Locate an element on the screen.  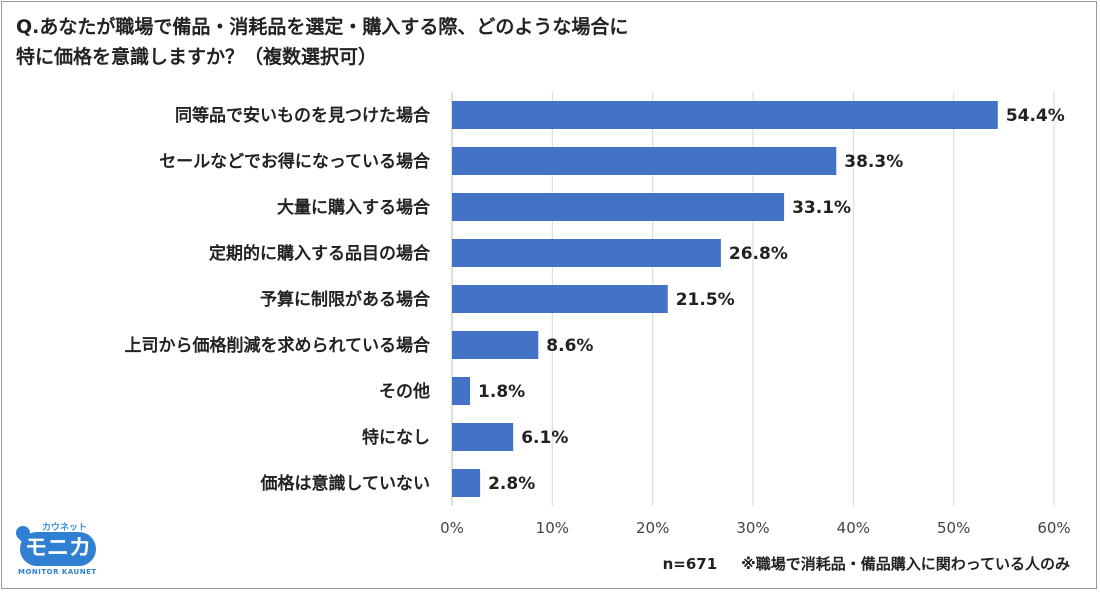
logo-kana: カウネット is located at coordinates (65, 528).